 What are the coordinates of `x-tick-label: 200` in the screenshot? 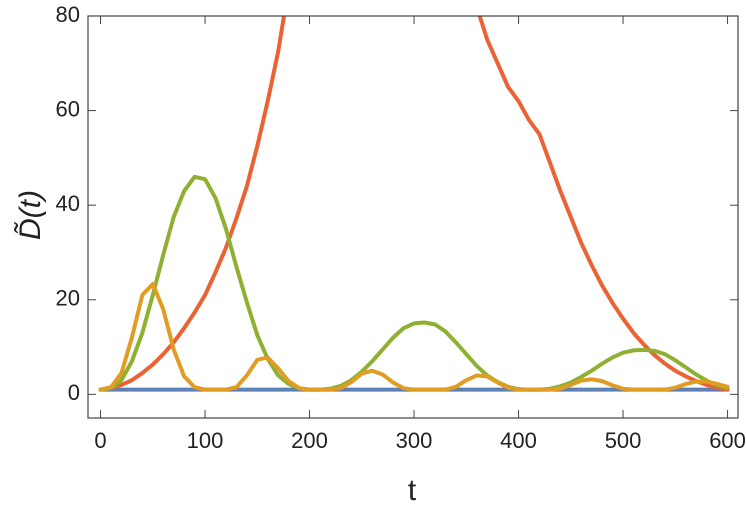 It's located at (309, 440).